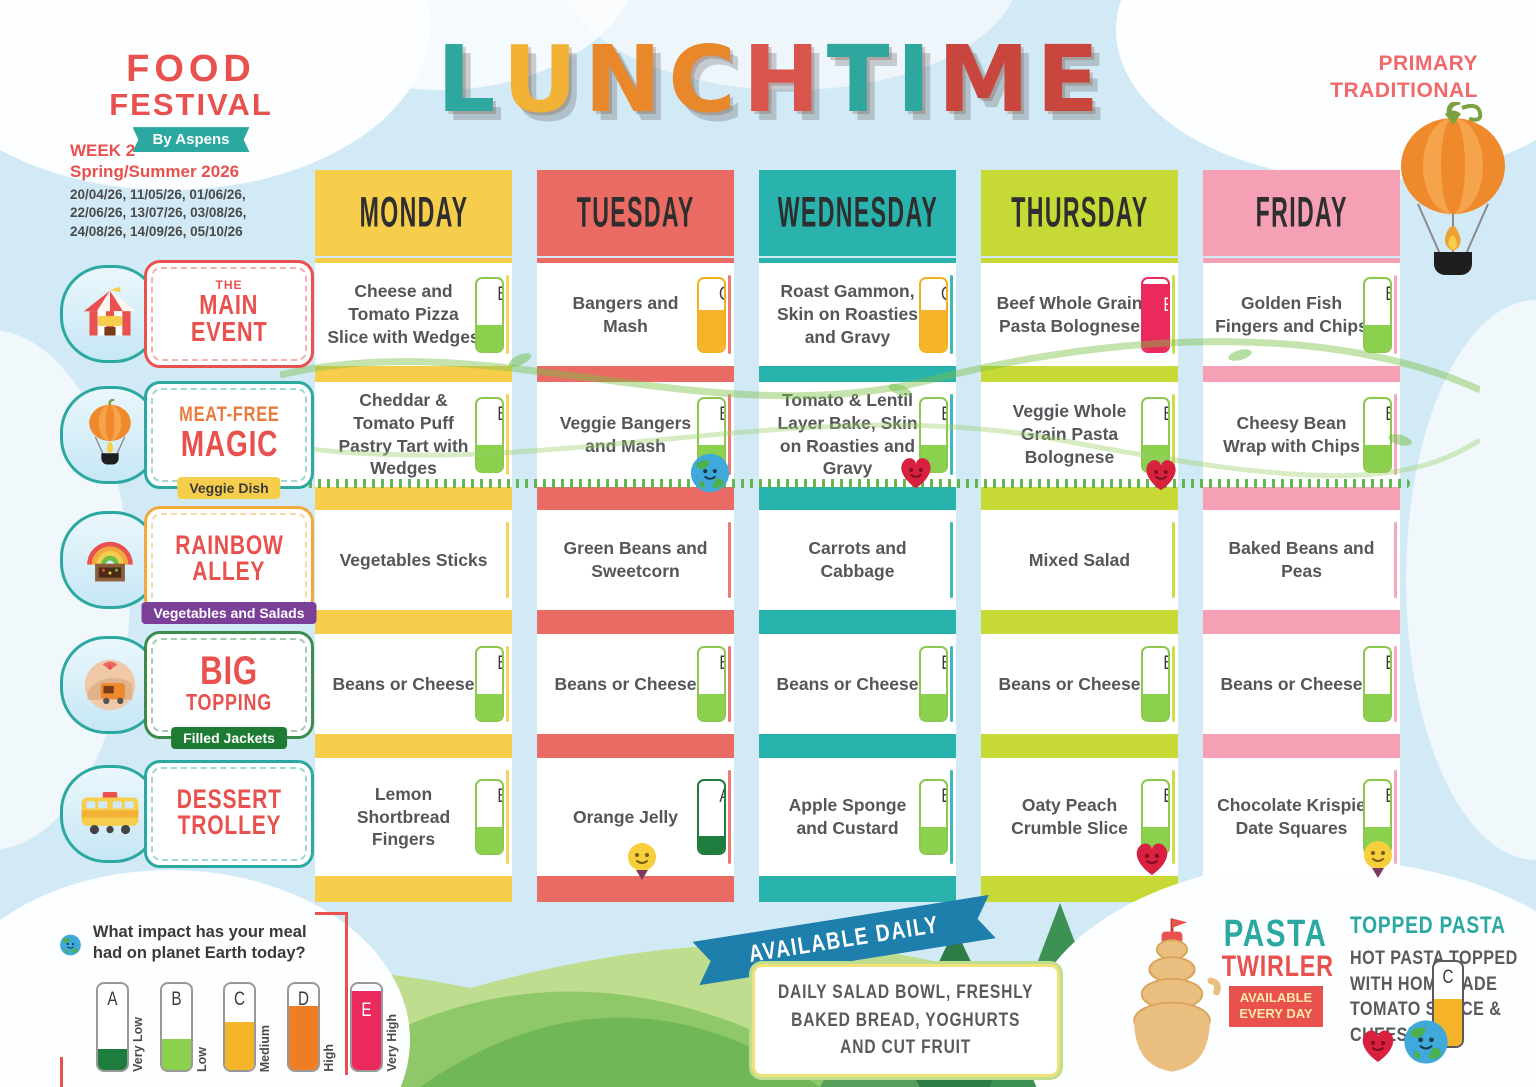 The height and width of the screenshot is (1087, 1536). What do you see at coordinates (1276, 934) in the screenshot?
I see `pasta-name-line1: PASTA` at bounding box center [1276, 934].